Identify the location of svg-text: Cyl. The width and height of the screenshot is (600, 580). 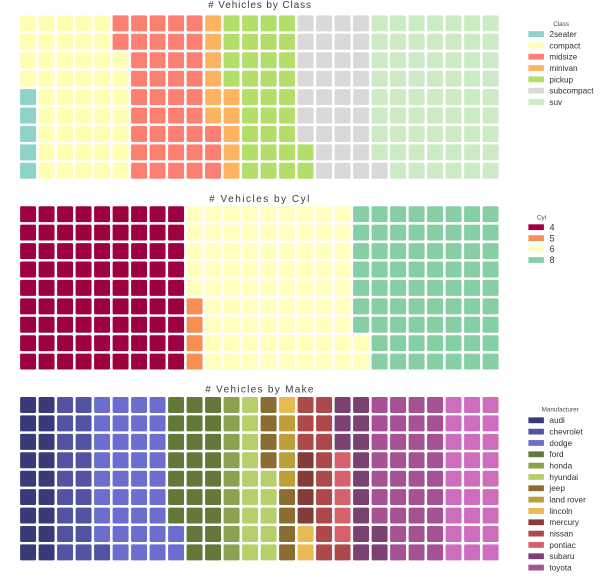
(541, 218).